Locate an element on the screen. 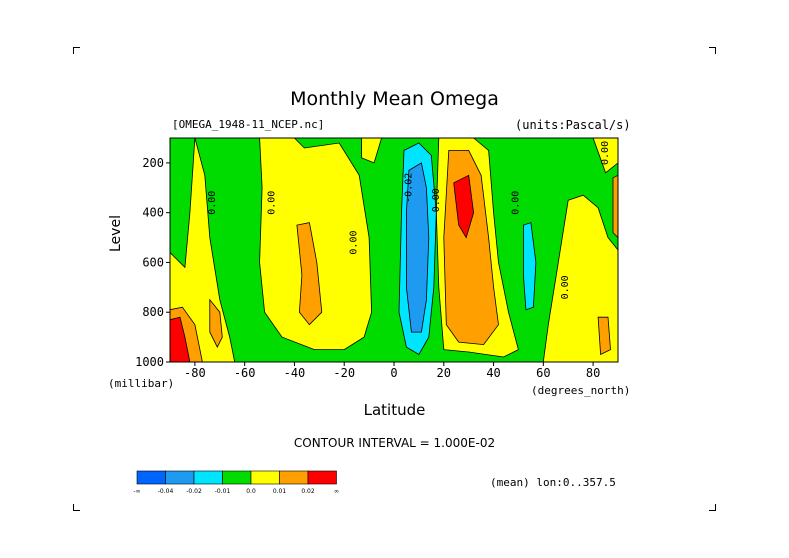 This screenshot has height=558, width=789. y-tick-label: 400 is located at coordinates (153, 213).